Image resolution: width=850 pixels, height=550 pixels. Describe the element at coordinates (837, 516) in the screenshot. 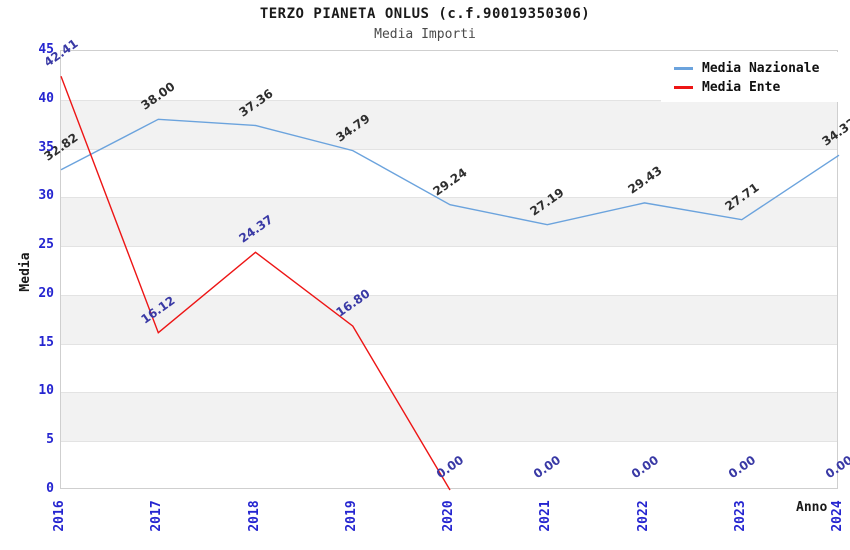

I see `x-tick-label: 2024` at that location.